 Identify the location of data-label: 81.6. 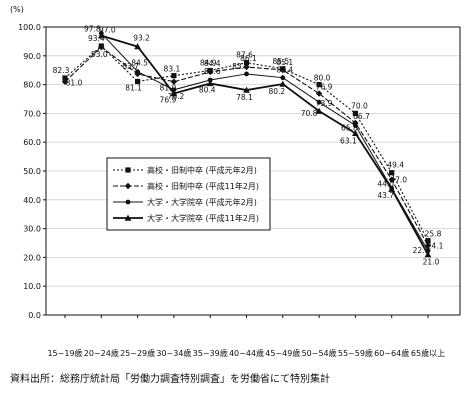
(212, 71).